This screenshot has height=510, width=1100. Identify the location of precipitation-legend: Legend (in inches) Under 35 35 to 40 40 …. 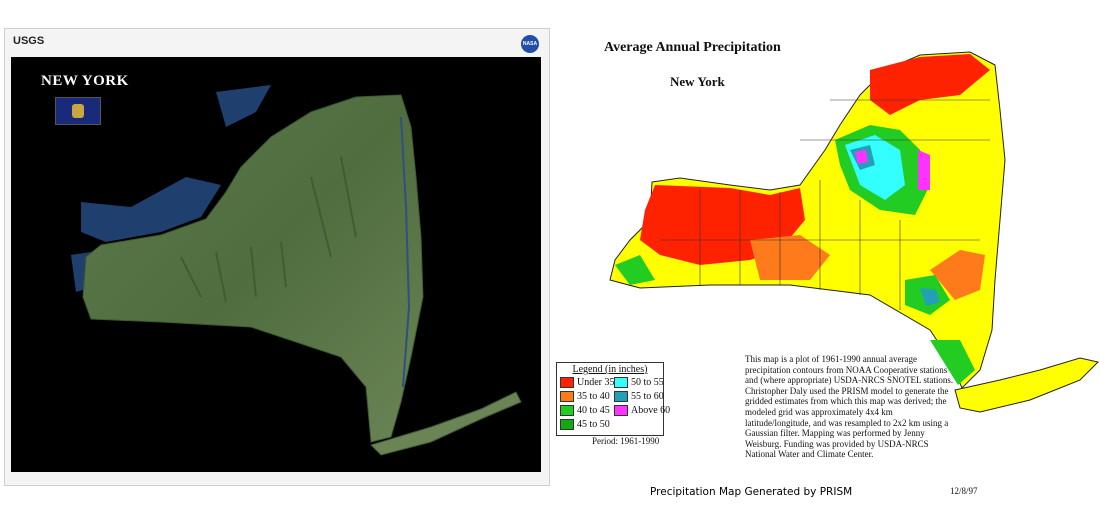
(613, 399).